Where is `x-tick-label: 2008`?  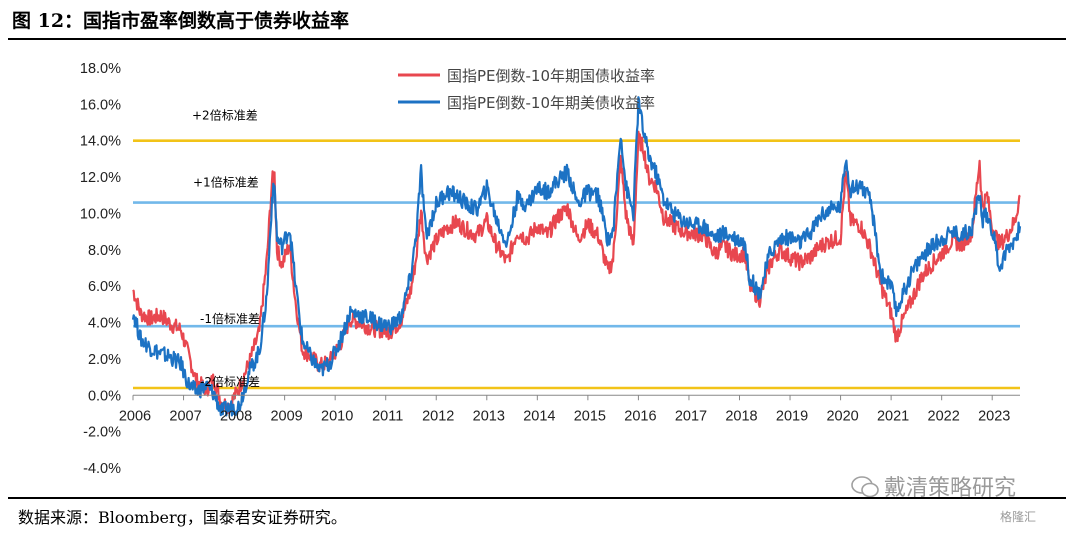
x-tick-label: 2008 is located at coordinates (236, 416).